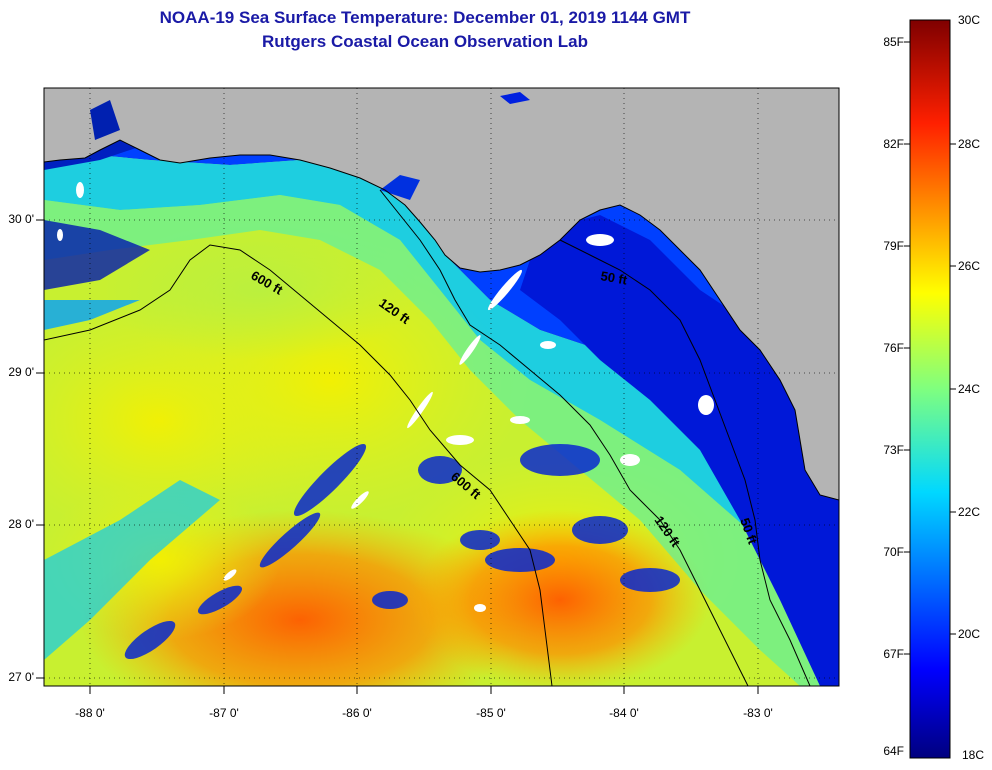  I want to click on lon-label-86: -86 0', so click(357, 713).